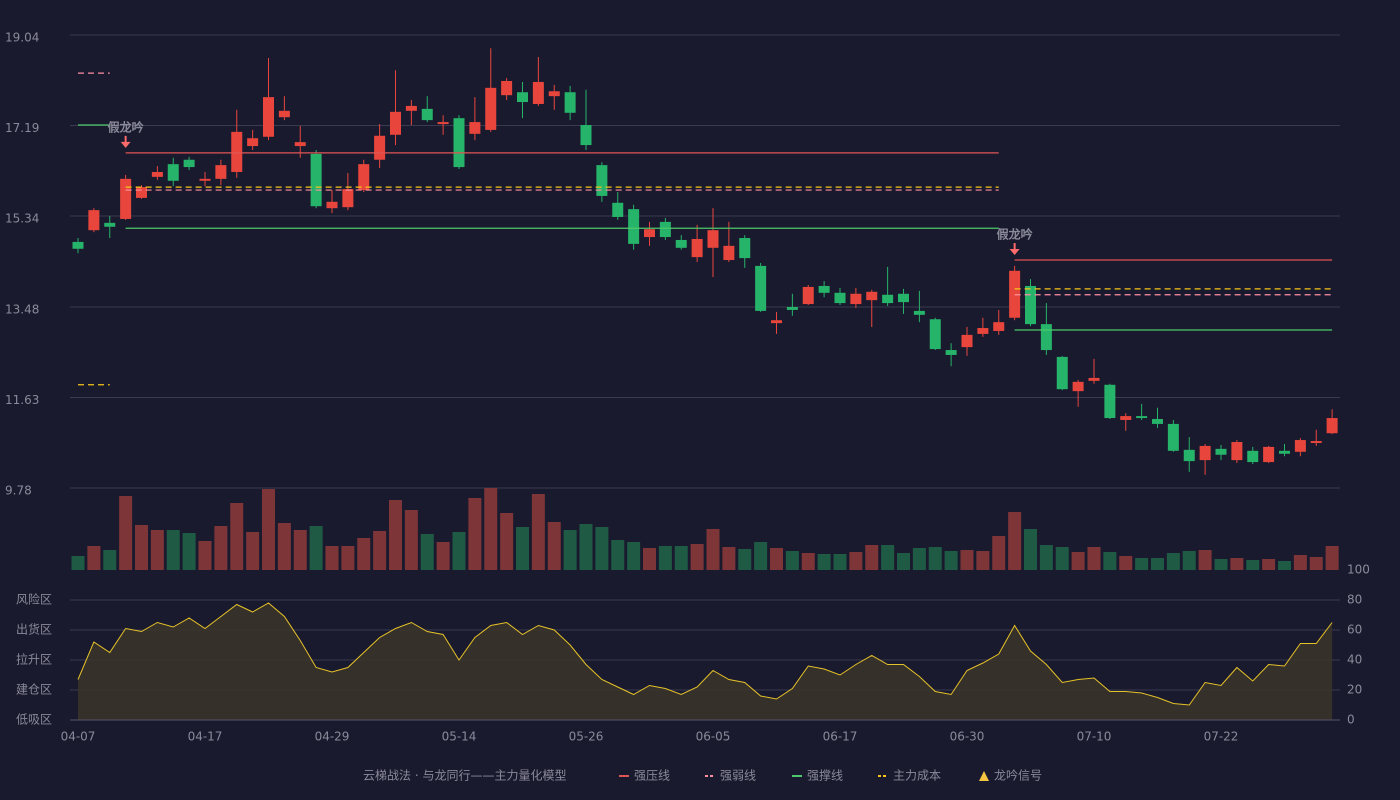  I want to click on y-tick-label: 13.48, so click(22, 309).